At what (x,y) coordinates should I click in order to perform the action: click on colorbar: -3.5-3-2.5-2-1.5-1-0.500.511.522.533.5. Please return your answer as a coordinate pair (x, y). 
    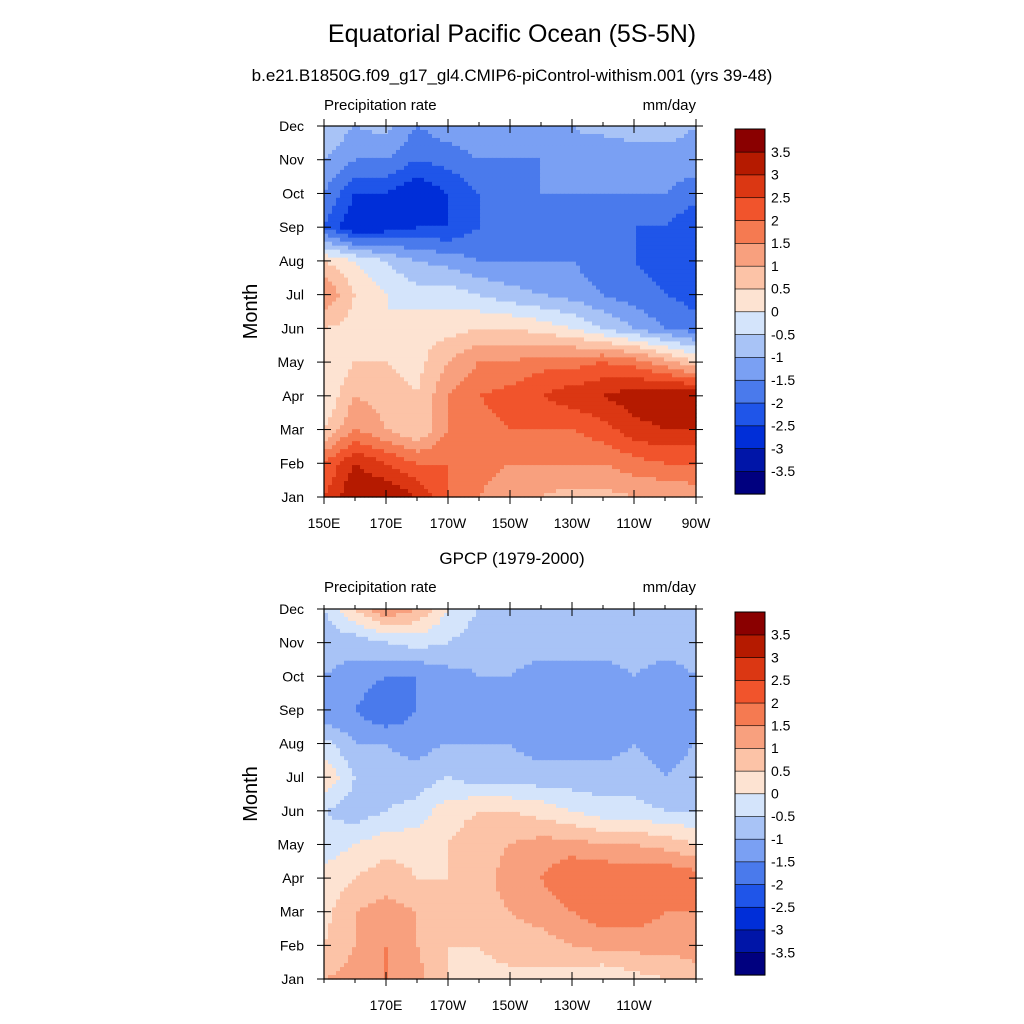
    Looking at the image, I should click on (765, 311).